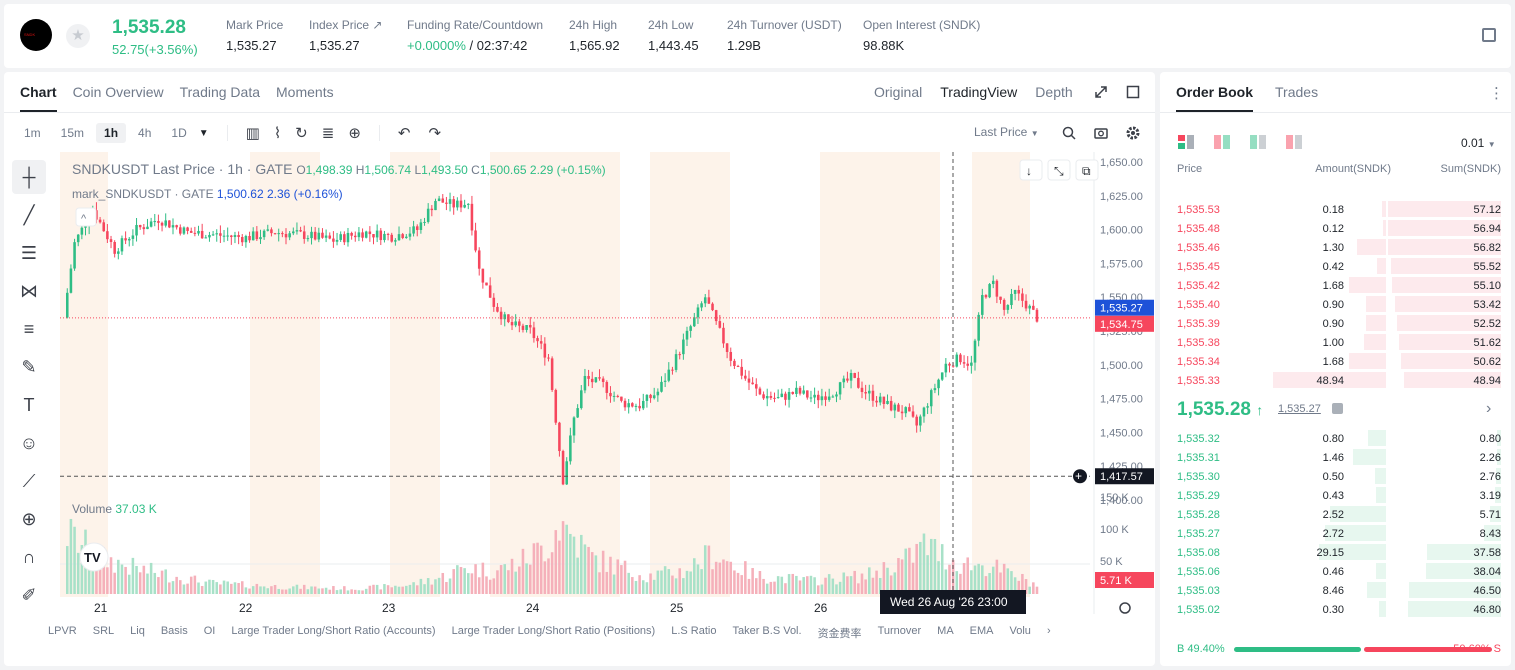  Describe the element at coordinates (1335, 266) in the screenshot. I see `ask-row: 1,535.45 0.42 55.52` at that location.